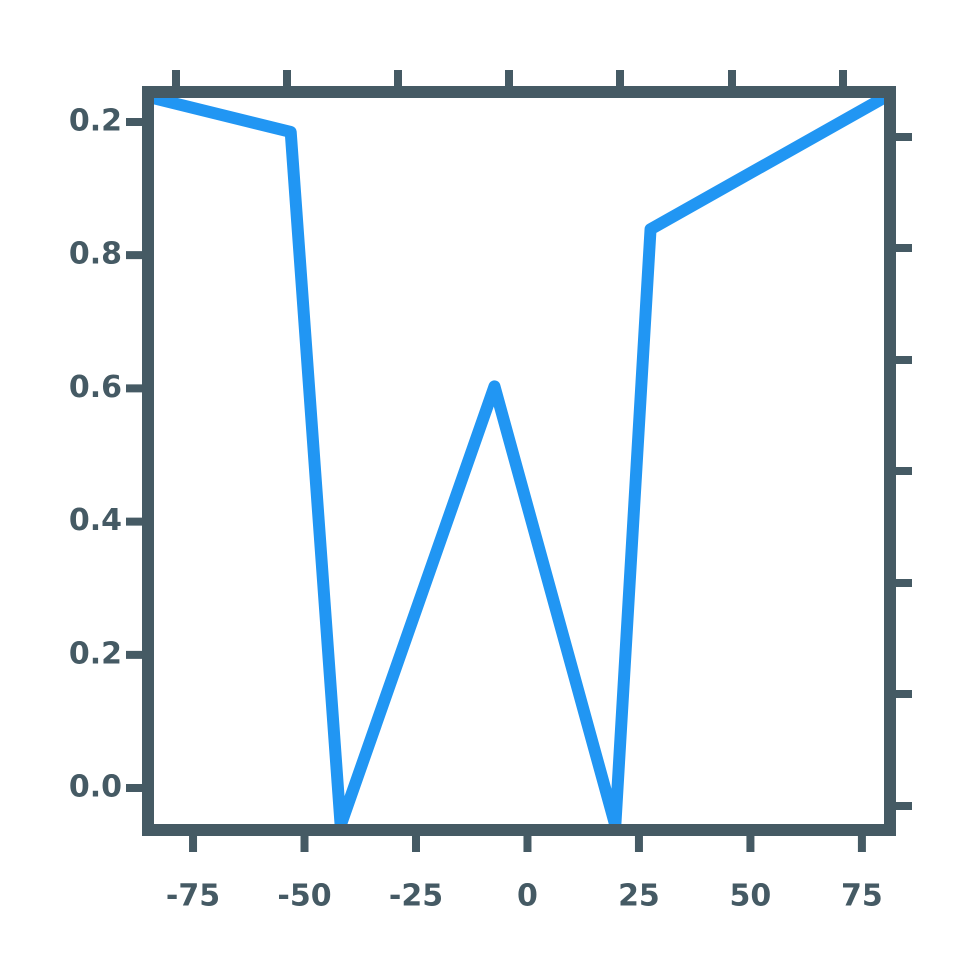  What do you see at coordinates (304, 896) in the screenshot?
I see `x-tick-label: -50` at bounding box center [304, 896].